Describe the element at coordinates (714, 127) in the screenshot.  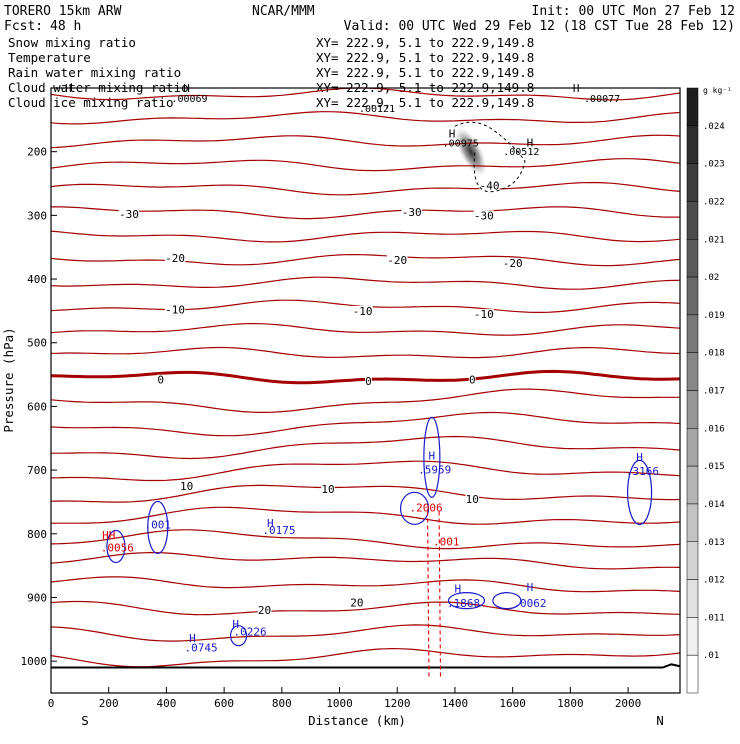
I see `colorbar-tick-label: .024` at that location.